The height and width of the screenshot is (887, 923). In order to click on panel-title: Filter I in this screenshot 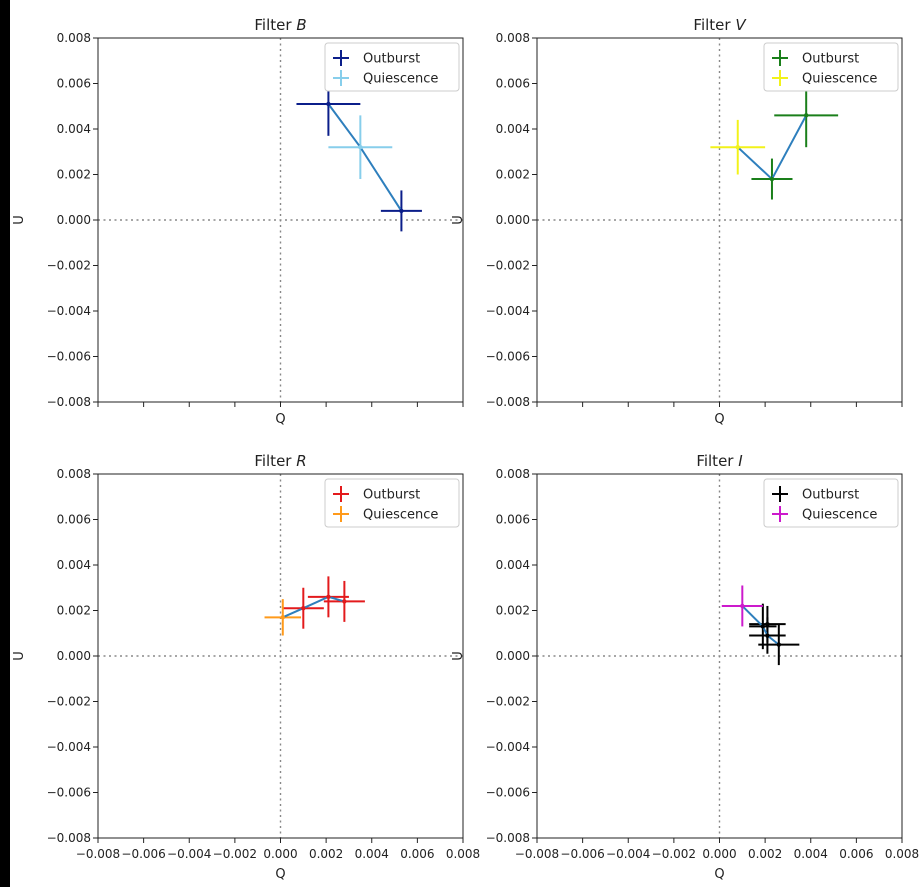, I will do `click(719, 461)`.